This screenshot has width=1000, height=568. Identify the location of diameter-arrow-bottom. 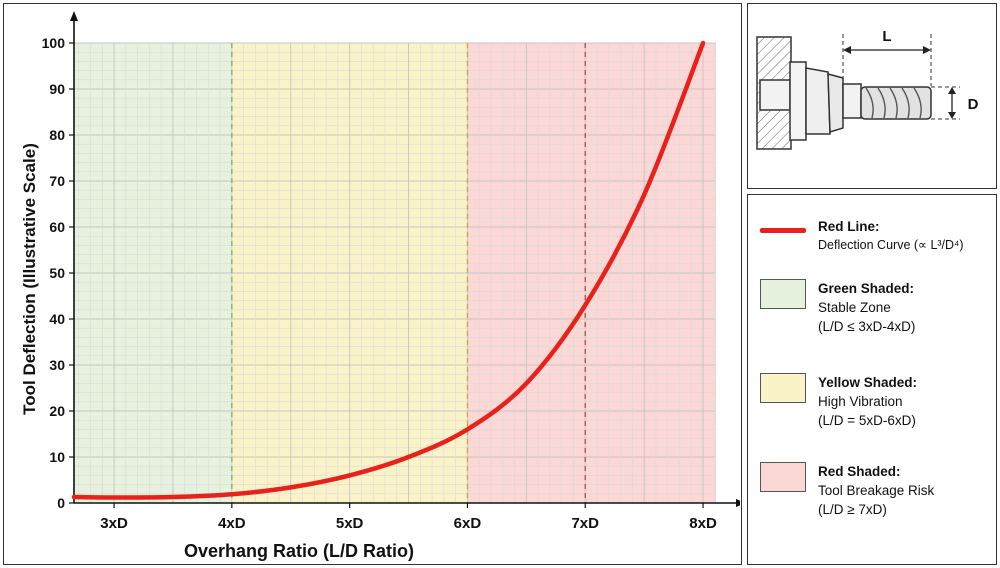
(952, 115).